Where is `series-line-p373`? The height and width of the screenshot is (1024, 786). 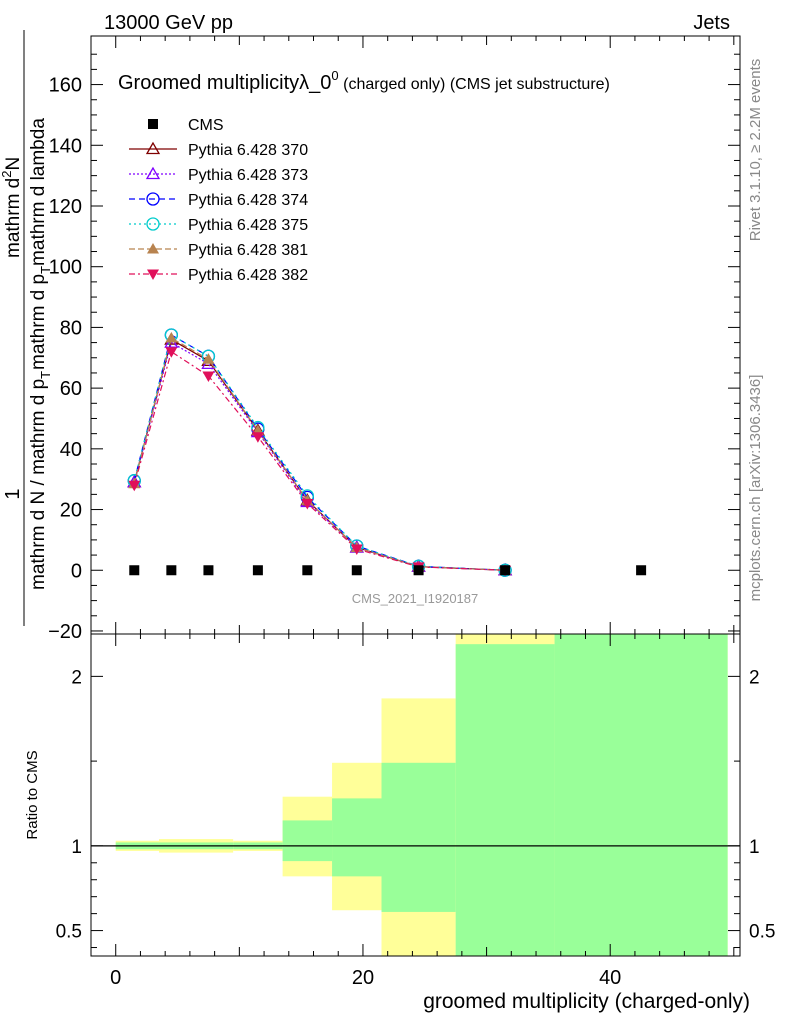
series-line-p373 is located at coordinates (319, 456).